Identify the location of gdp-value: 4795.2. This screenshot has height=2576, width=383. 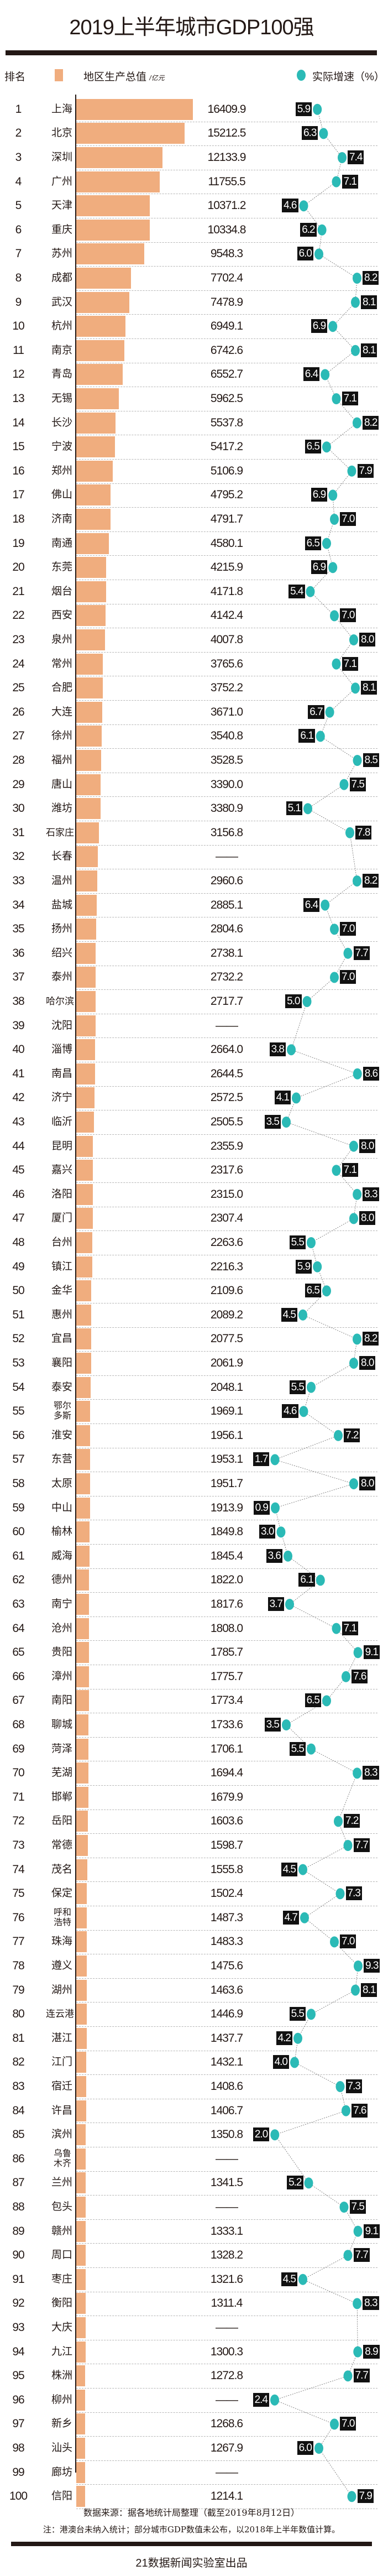
(226, 495).